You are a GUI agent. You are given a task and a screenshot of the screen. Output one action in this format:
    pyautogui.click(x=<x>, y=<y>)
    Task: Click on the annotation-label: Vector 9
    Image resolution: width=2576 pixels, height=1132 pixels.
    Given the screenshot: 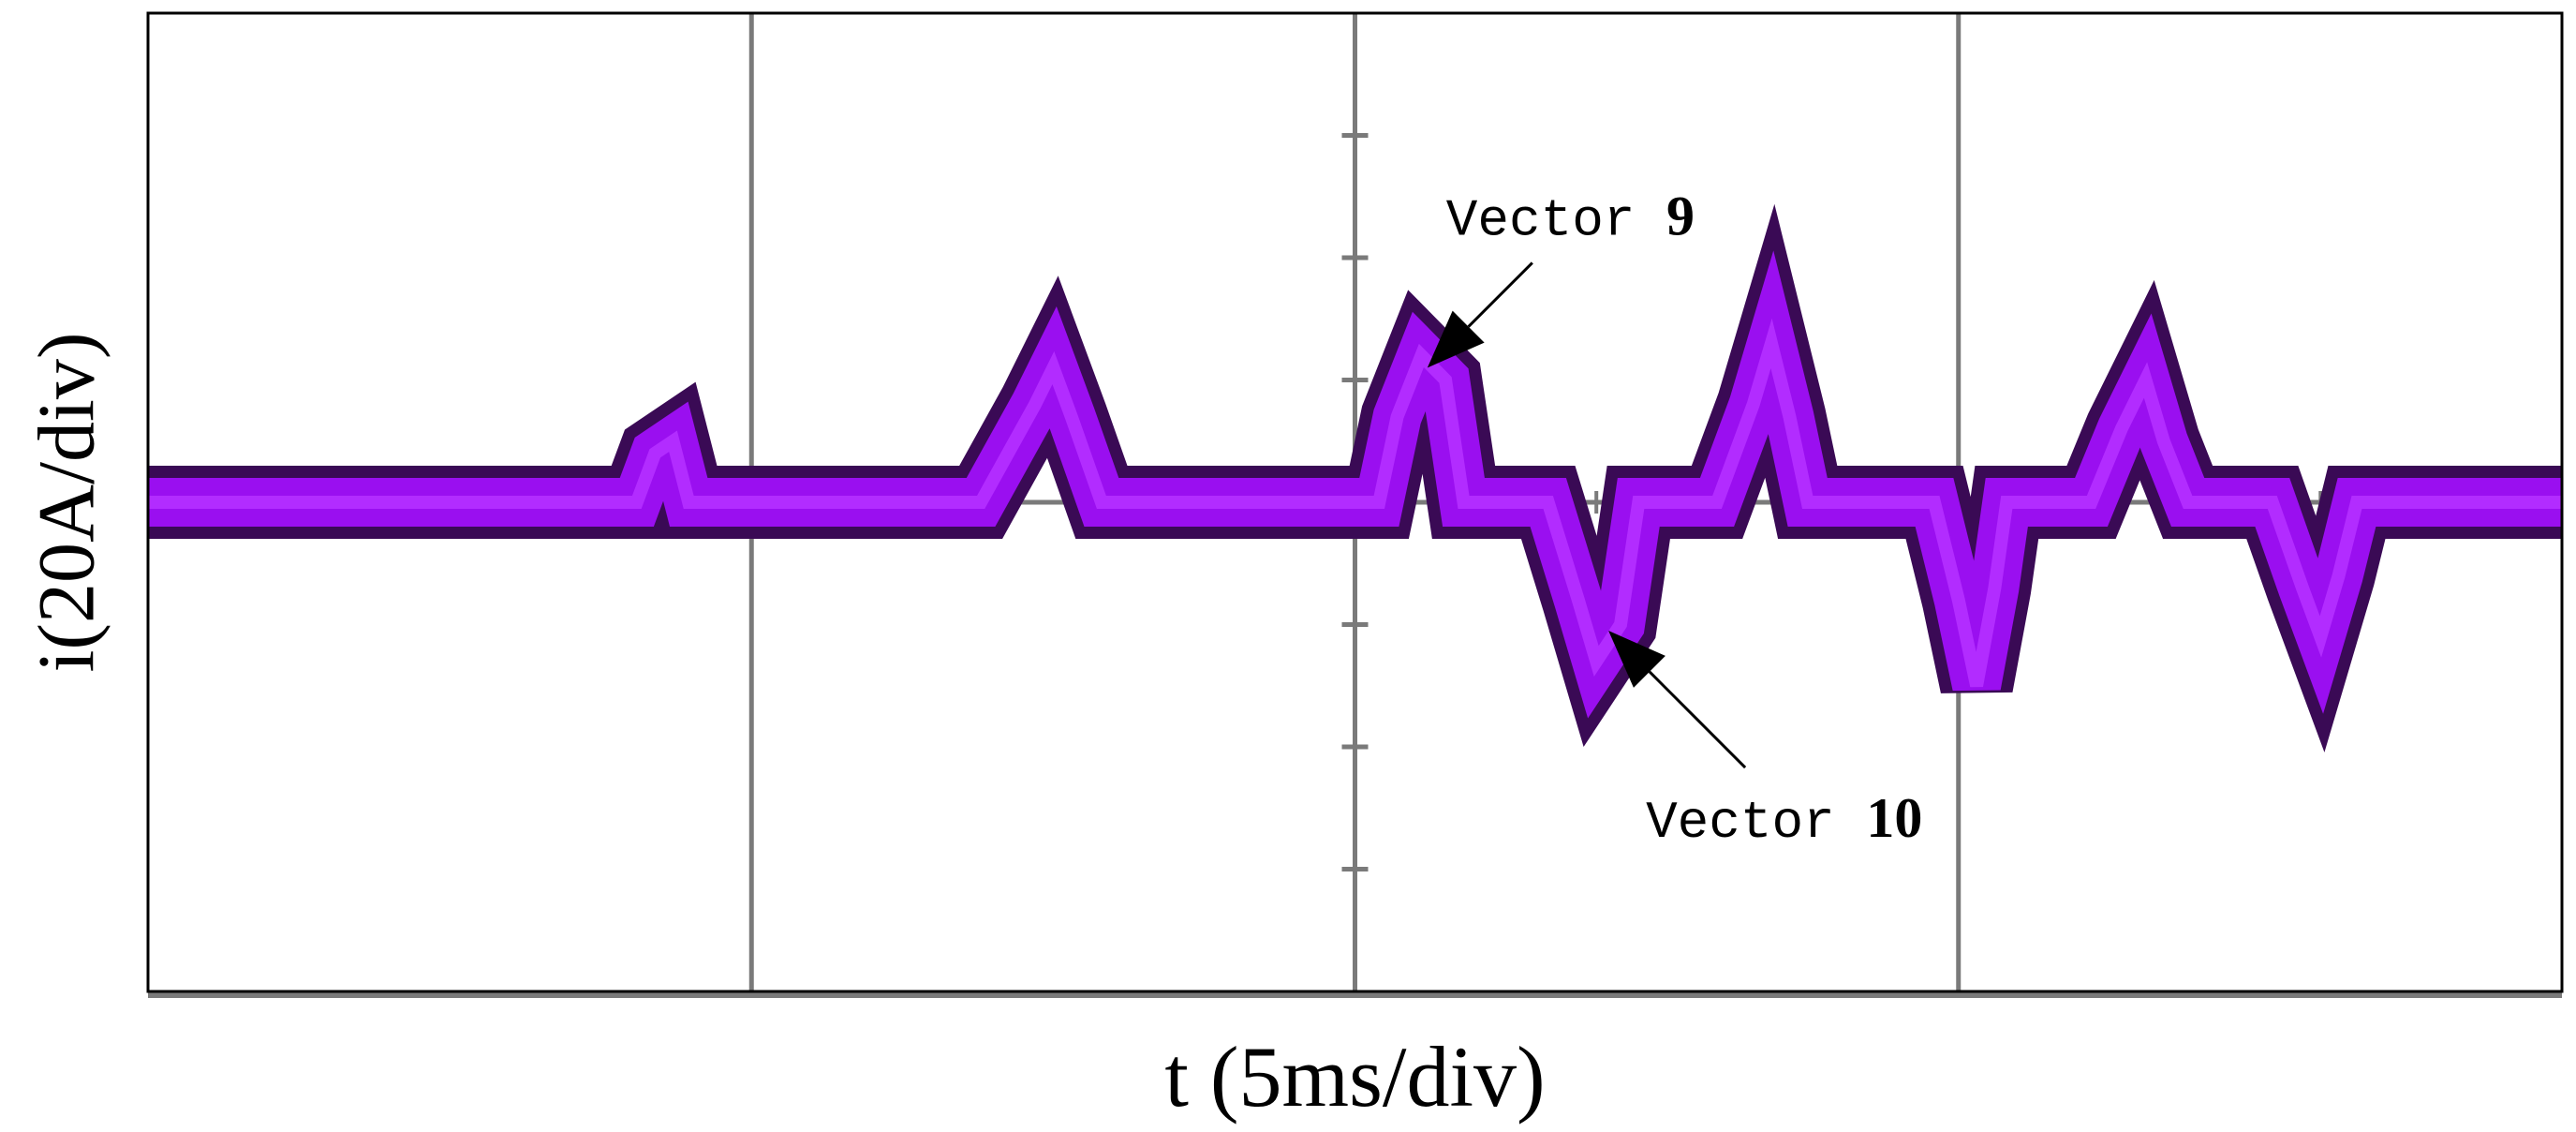 What is the action you would take?
    pyautogui.click(x=1570, y=217)
    